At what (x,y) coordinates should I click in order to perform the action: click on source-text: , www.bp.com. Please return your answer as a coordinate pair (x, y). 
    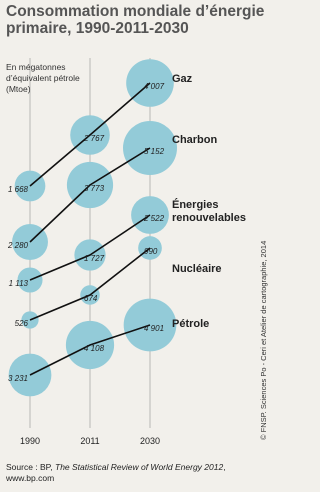
    Looking at the image, I should click on (116, 472).